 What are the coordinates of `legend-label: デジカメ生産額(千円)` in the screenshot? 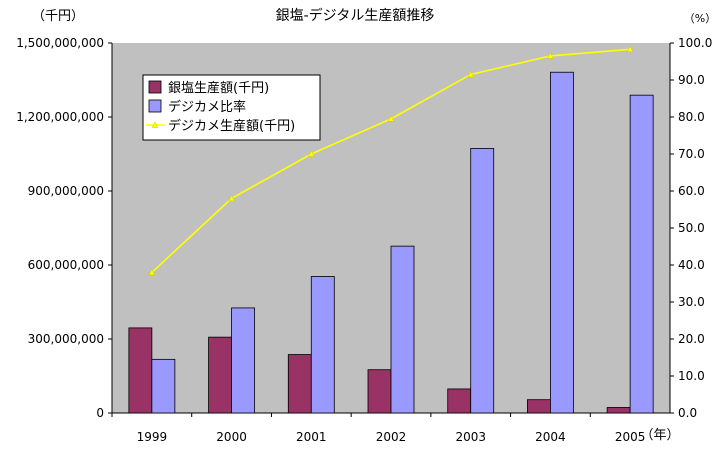 It's located at (231, 126).